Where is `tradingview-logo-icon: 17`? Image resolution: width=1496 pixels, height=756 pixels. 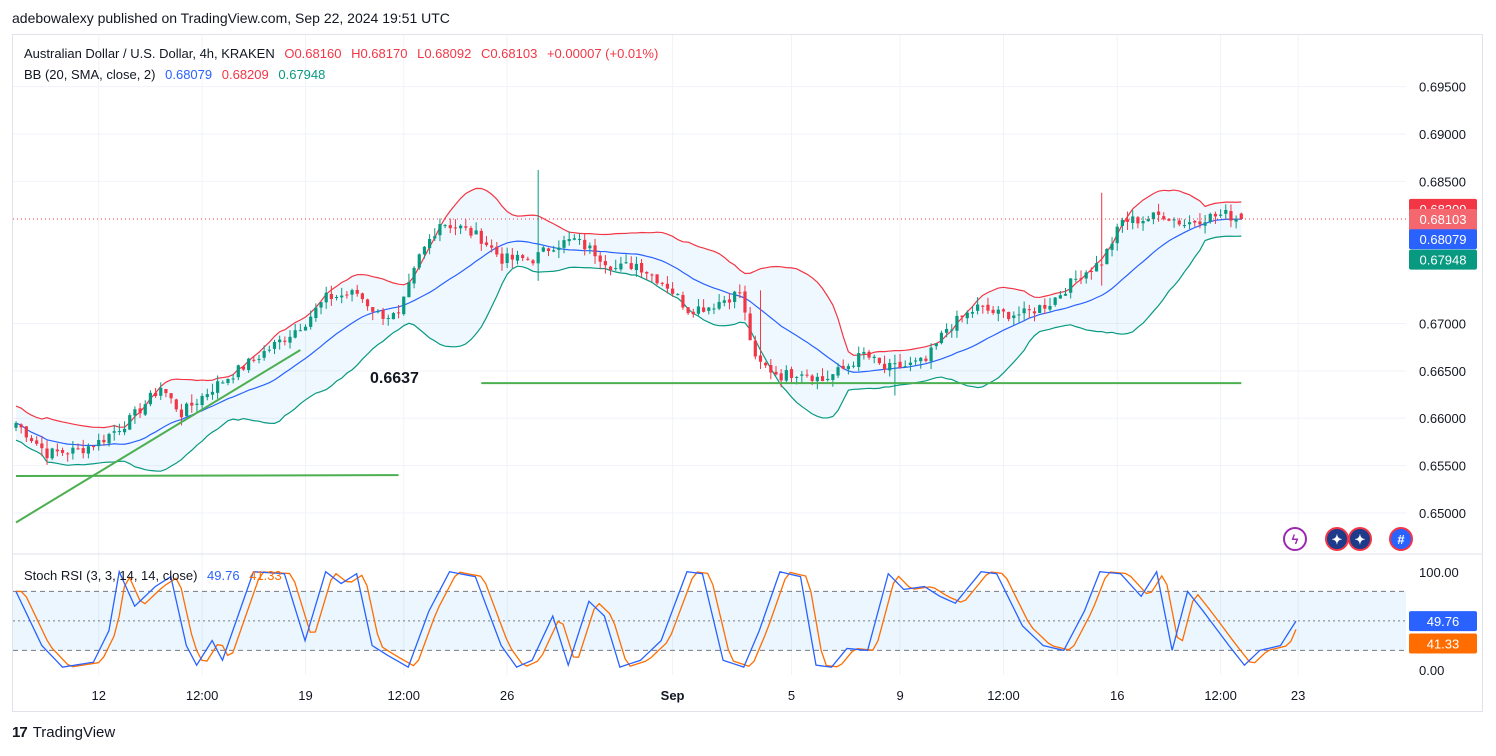
tradingview-logo-icon: 17 is located at coordinates (20, 732).